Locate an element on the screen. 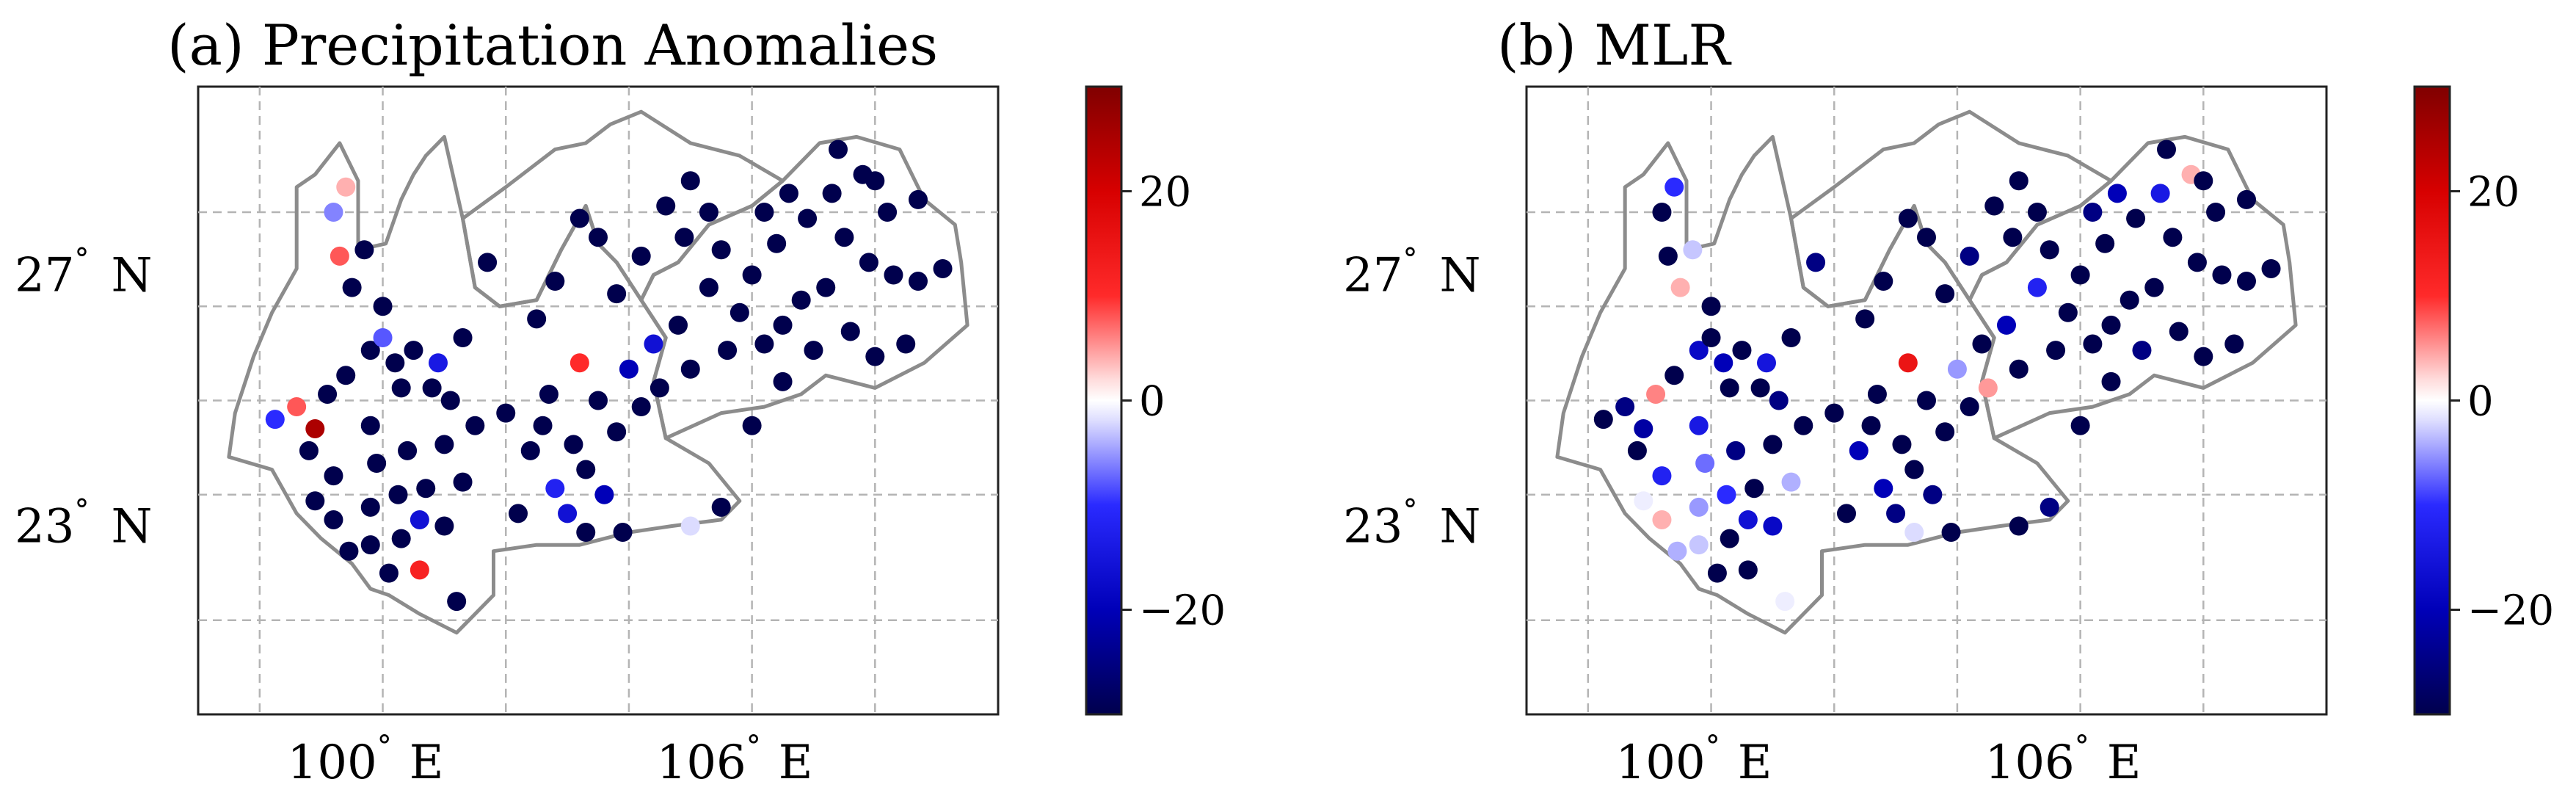  y-tick-label: 27° N is located at coordinates (1411, 273).